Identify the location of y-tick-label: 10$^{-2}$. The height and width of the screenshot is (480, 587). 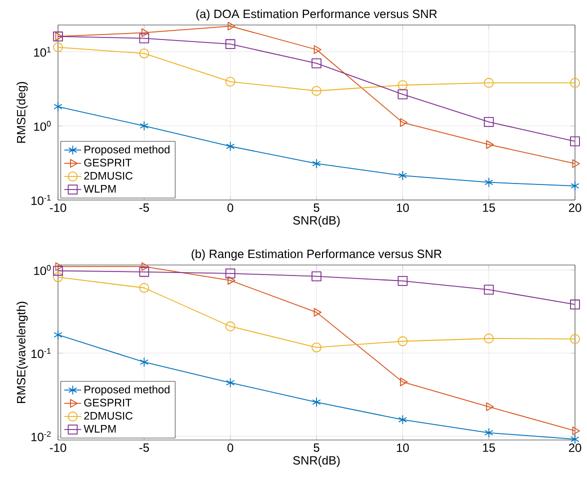
(41, 436).